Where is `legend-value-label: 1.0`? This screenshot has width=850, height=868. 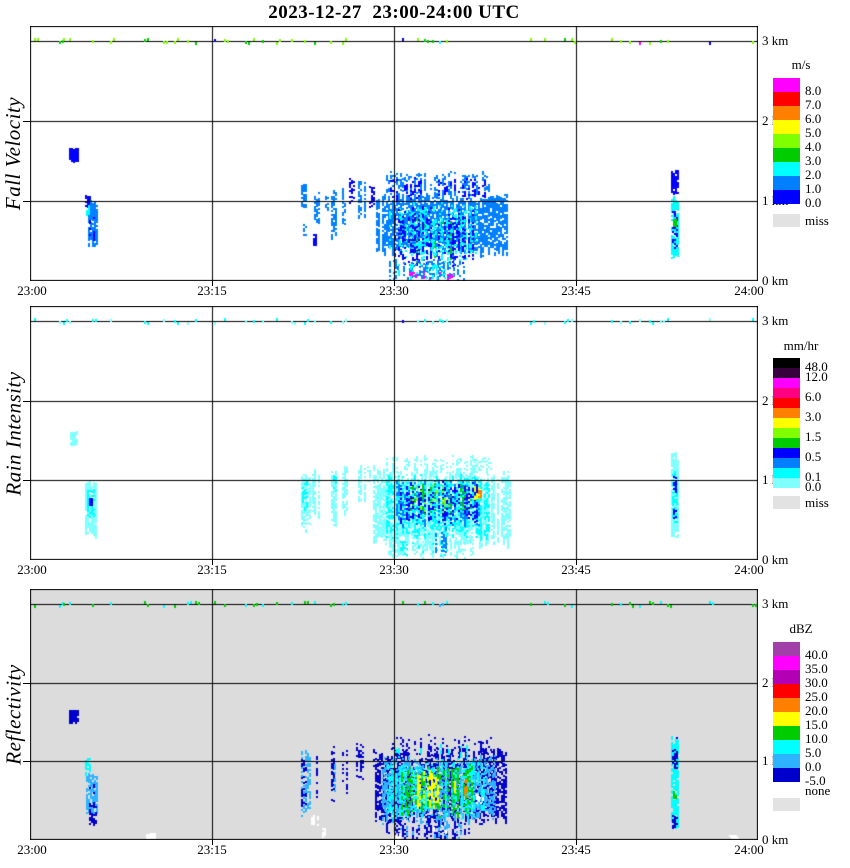 legend-value-label: 1.0 is located at coordinates (813, 188).